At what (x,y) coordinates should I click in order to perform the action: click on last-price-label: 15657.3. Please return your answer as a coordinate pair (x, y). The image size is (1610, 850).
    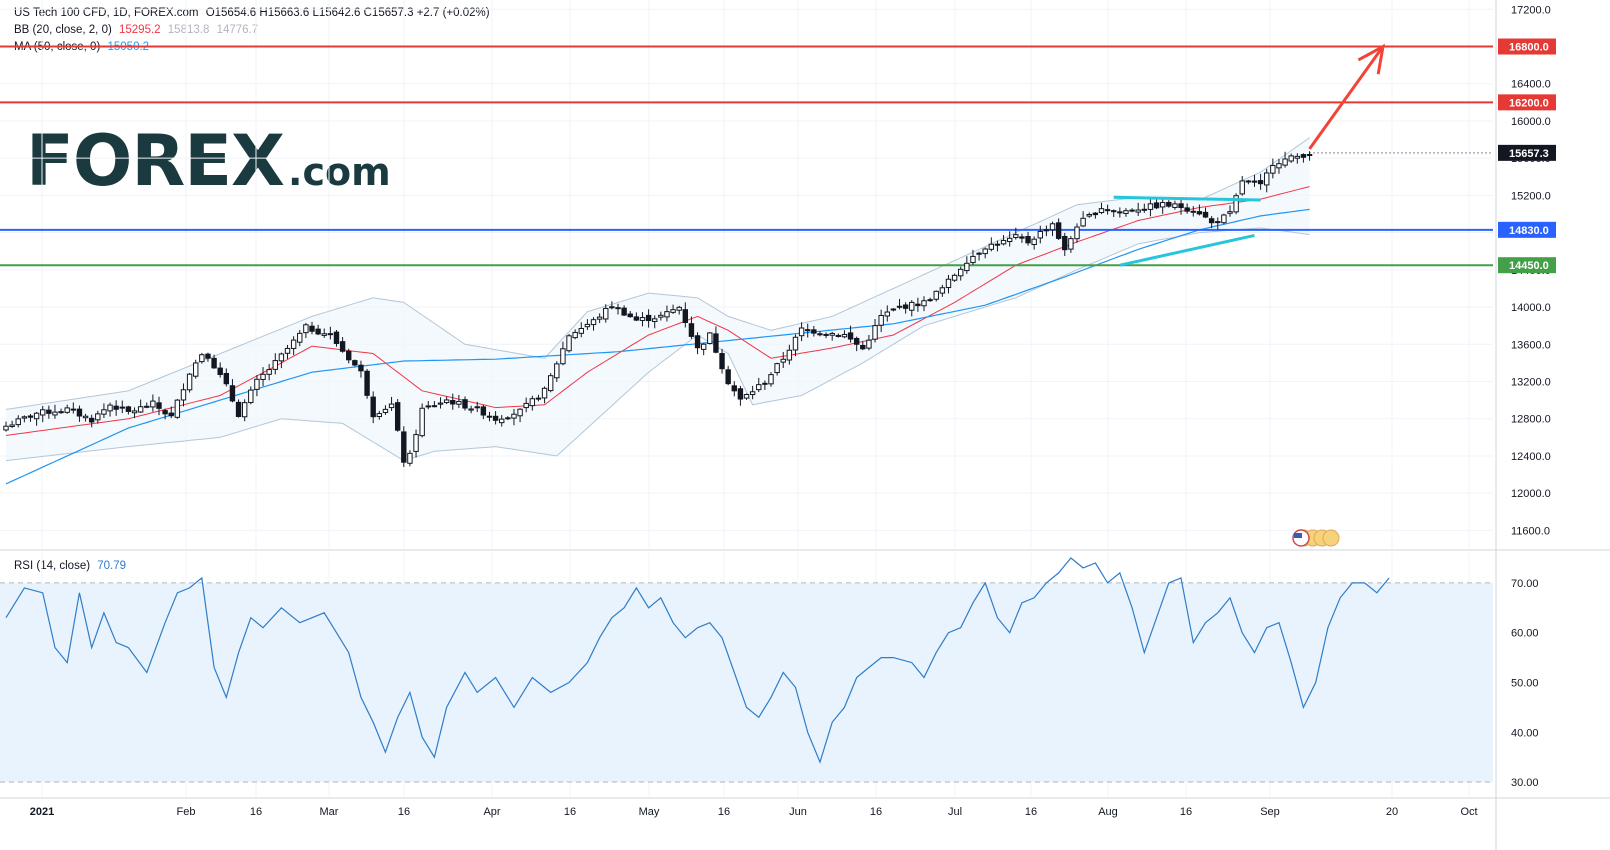
    Looking at the image, I should click on (1529, 154).